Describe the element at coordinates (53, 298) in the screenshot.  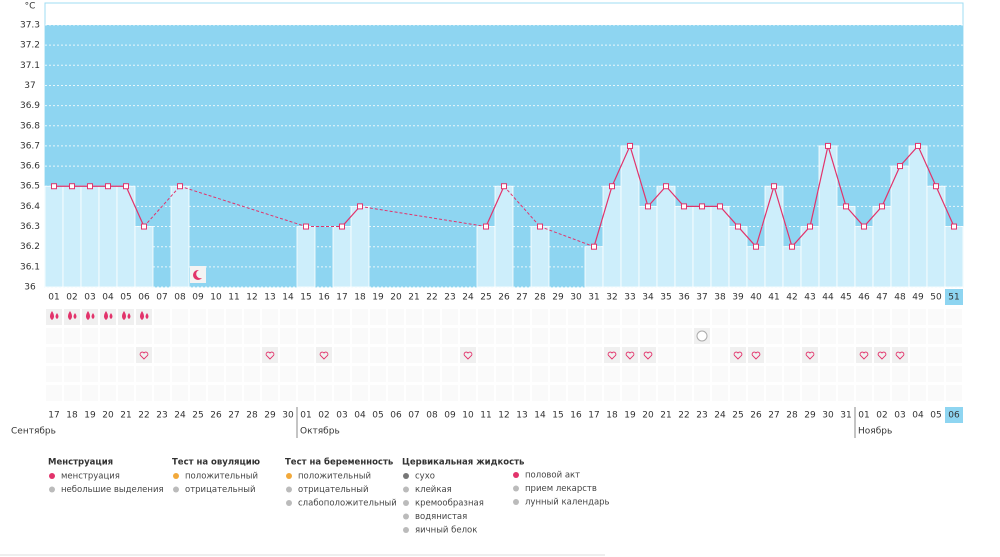
I see `x-tick-label: 01` at that location.